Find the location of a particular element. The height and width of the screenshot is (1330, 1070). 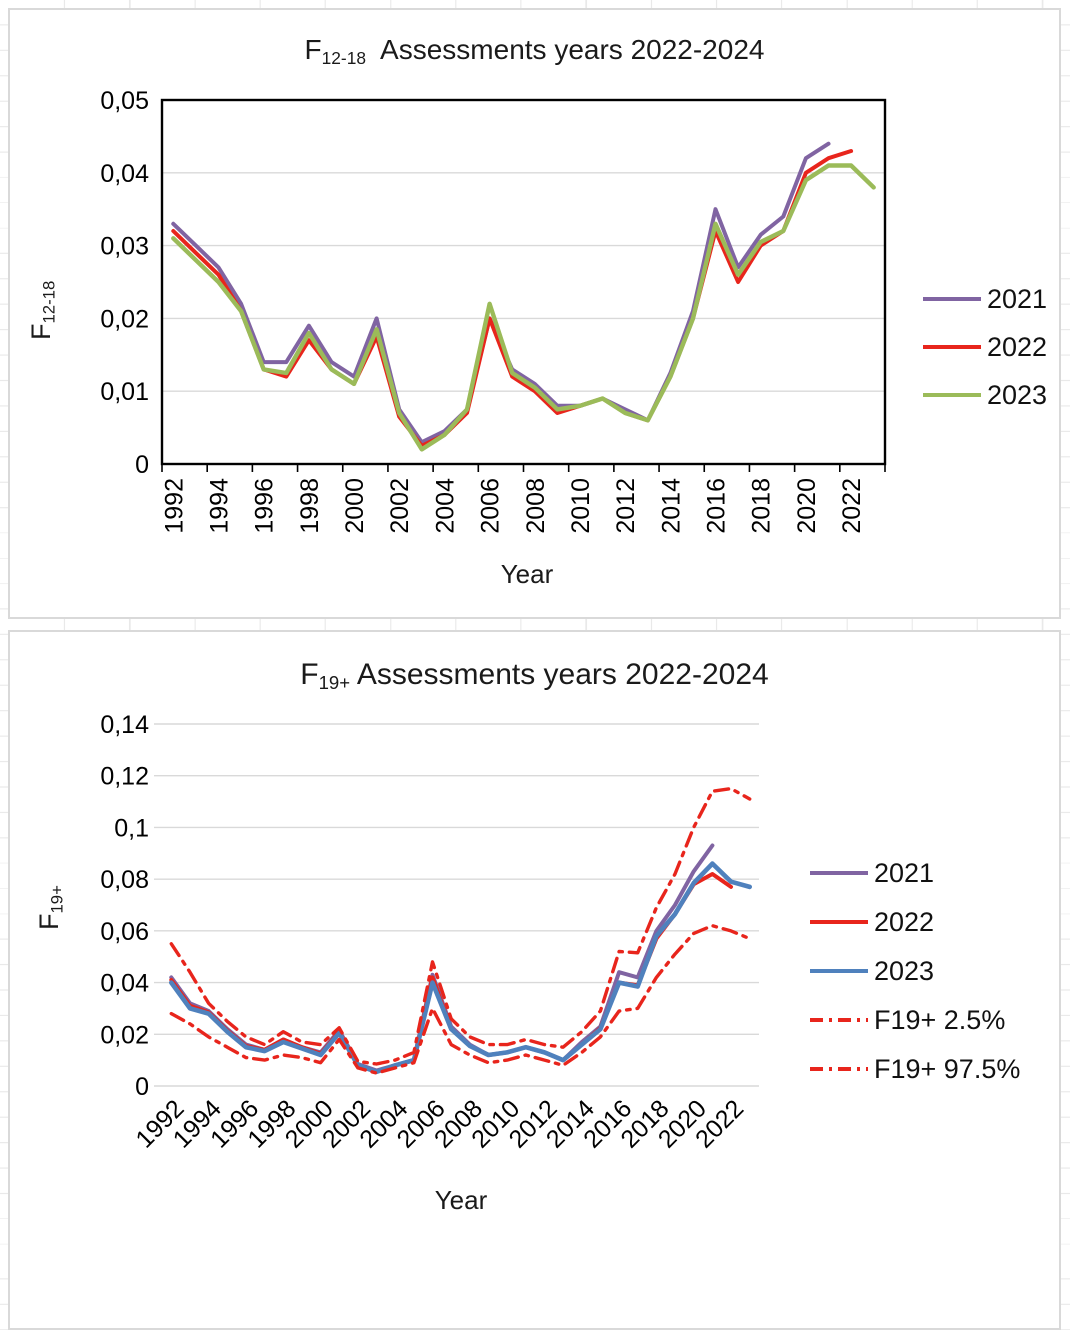

x-tick-label: 2014 is located at coordinates (671, 506).